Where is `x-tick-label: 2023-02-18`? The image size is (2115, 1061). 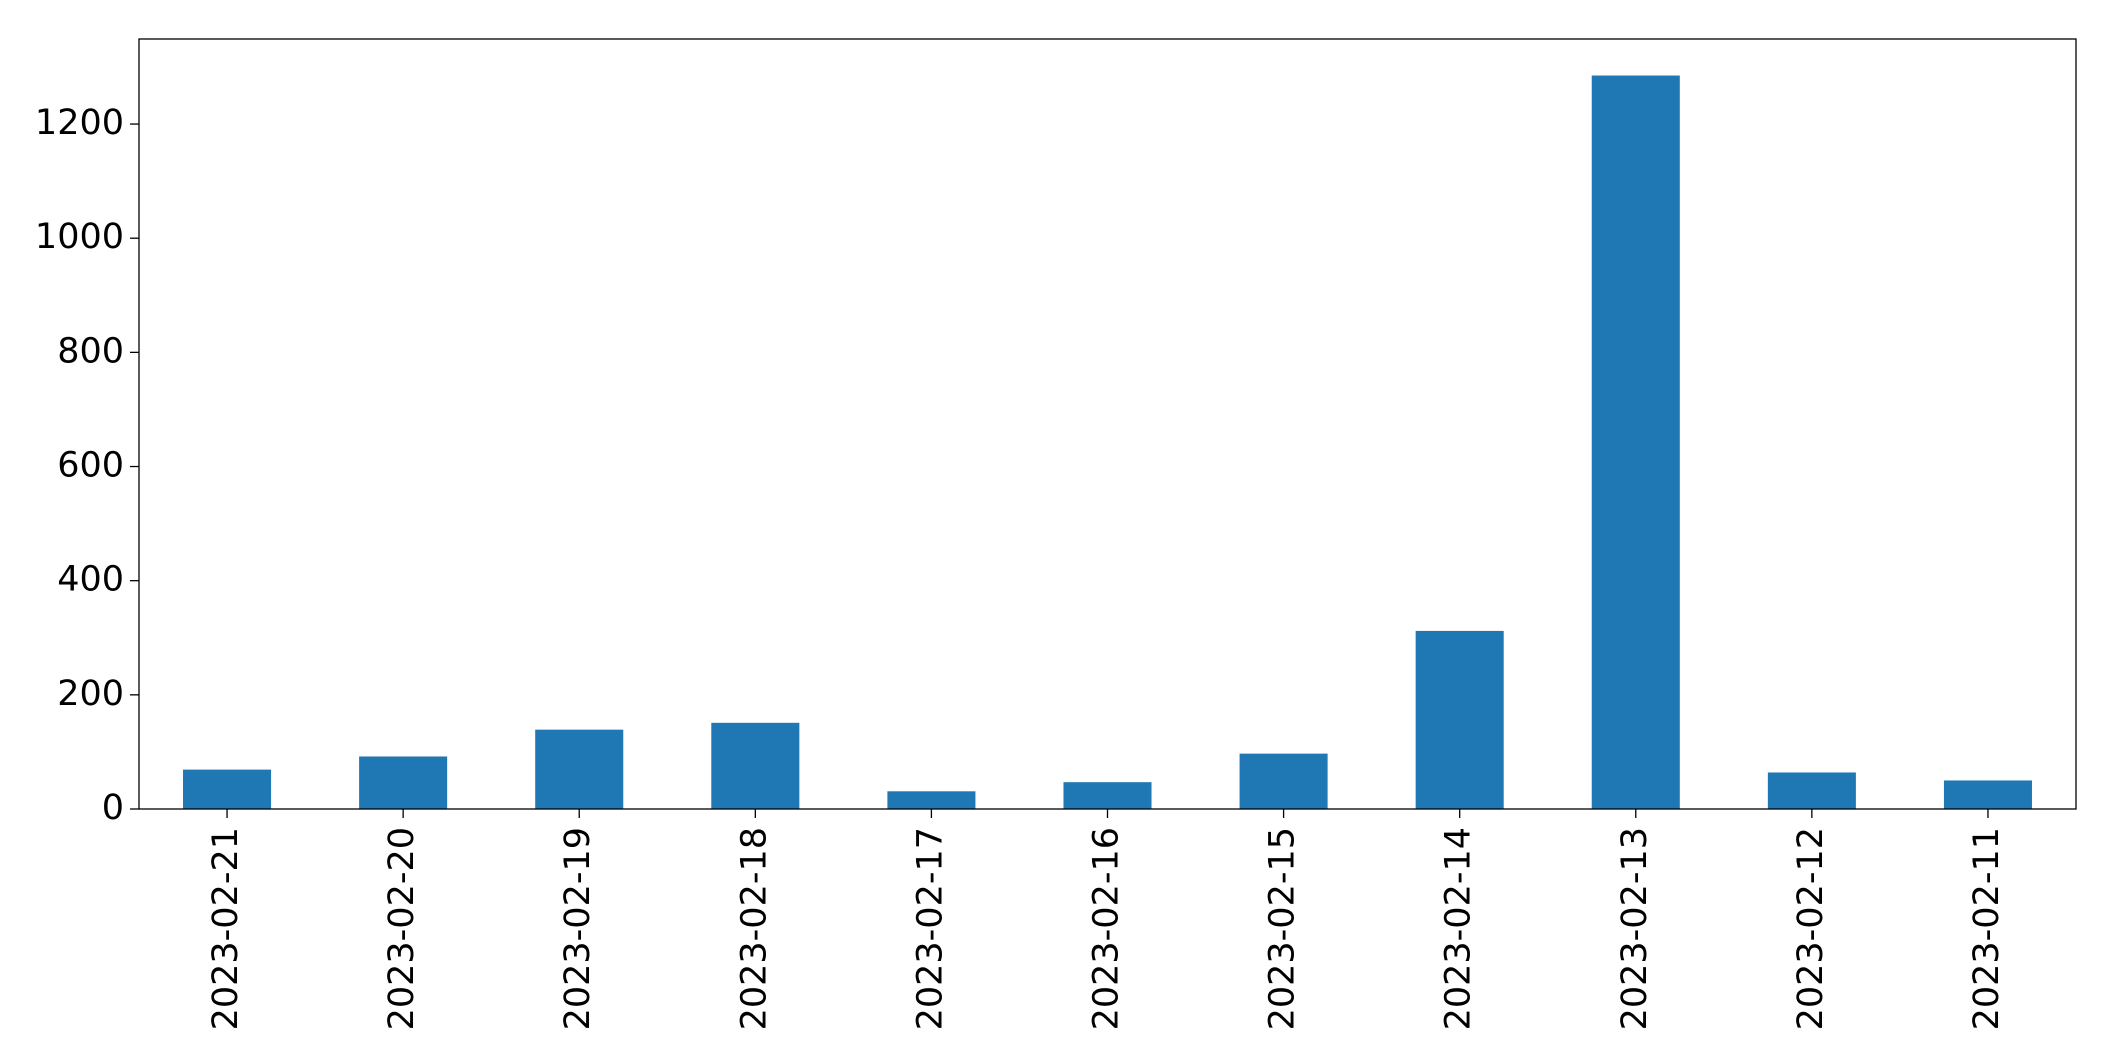
x-tick-label: 2023-02-18 is located at coordinates (754, 928).